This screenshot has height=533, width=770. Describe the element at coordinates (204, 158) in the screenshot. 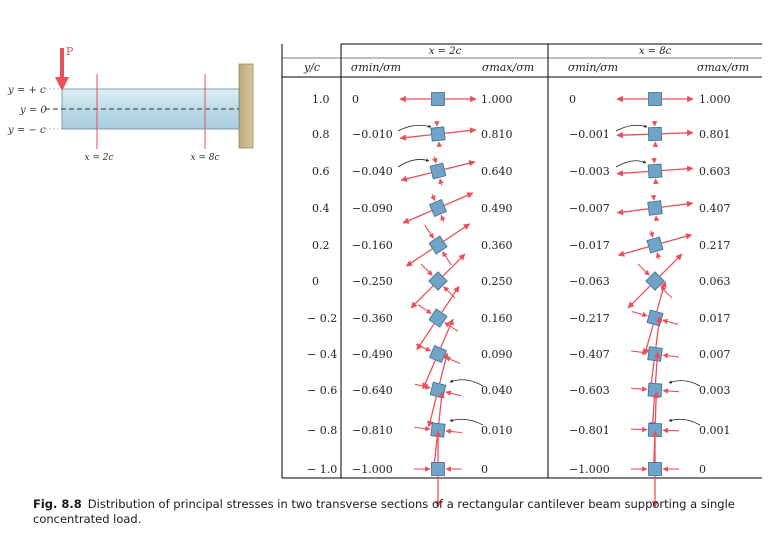

I see `section-label-8c: x = 8c` at that location.